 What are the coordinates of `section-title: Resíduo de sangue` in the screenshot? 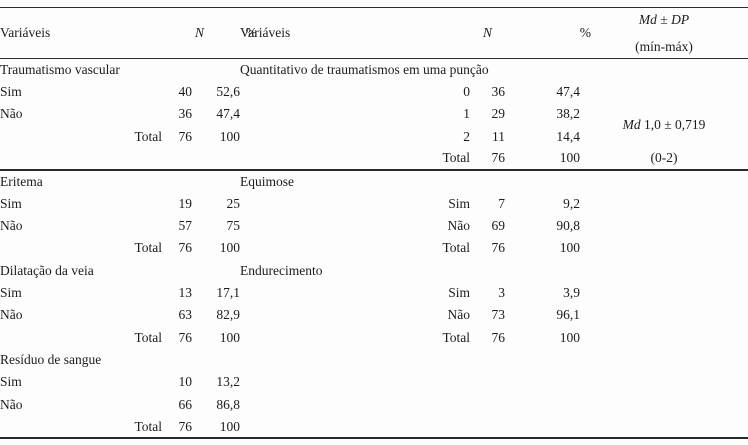 It's located at (51, 360).